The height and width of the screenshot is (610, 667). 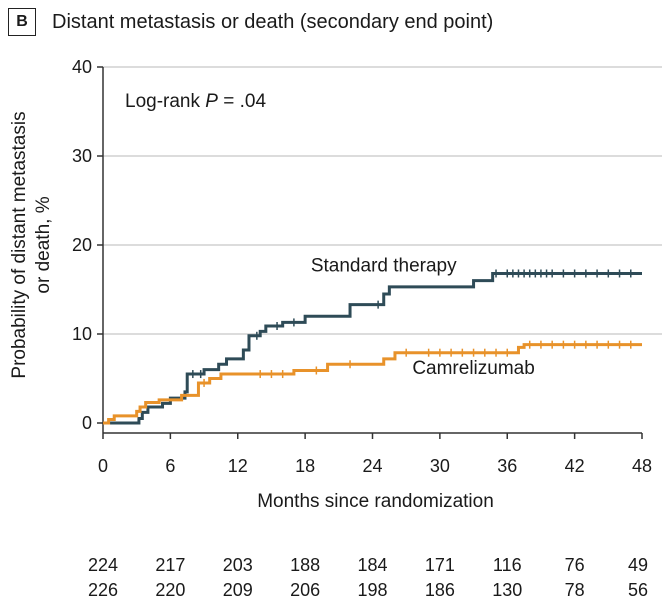 I want to click on series-label: Camrelizumab, so click(x=473, y=368).